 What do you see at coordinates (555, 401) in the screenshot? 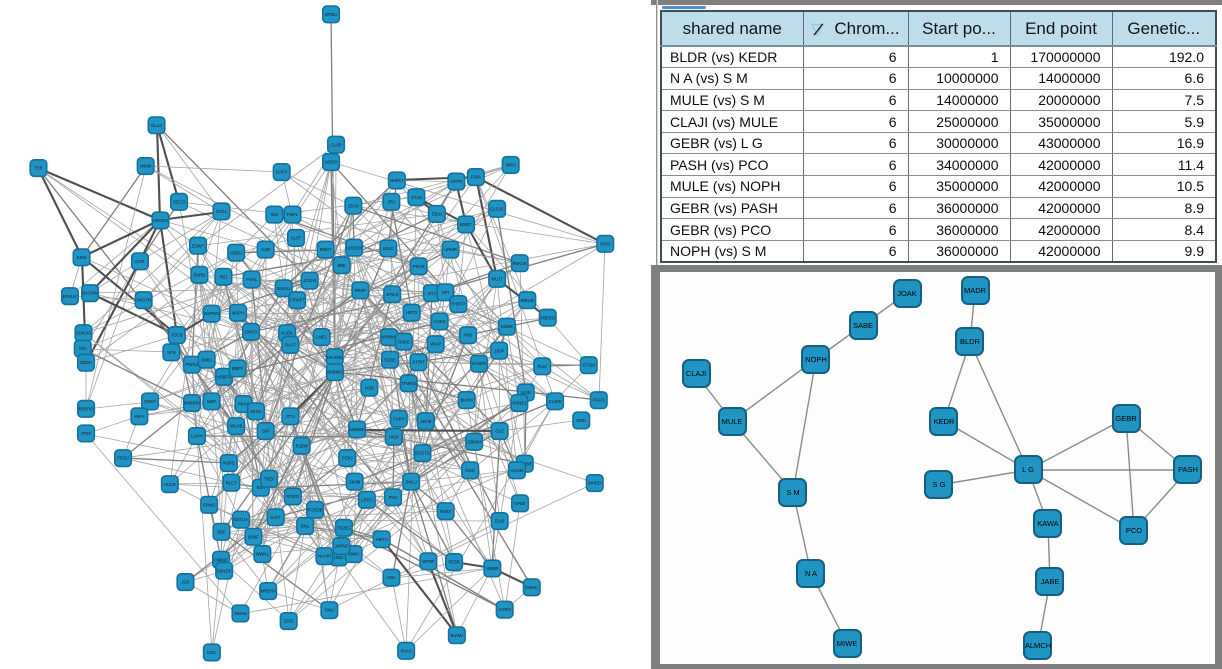
I see `svg-text: CLOW` at bounding box center [555, 401].